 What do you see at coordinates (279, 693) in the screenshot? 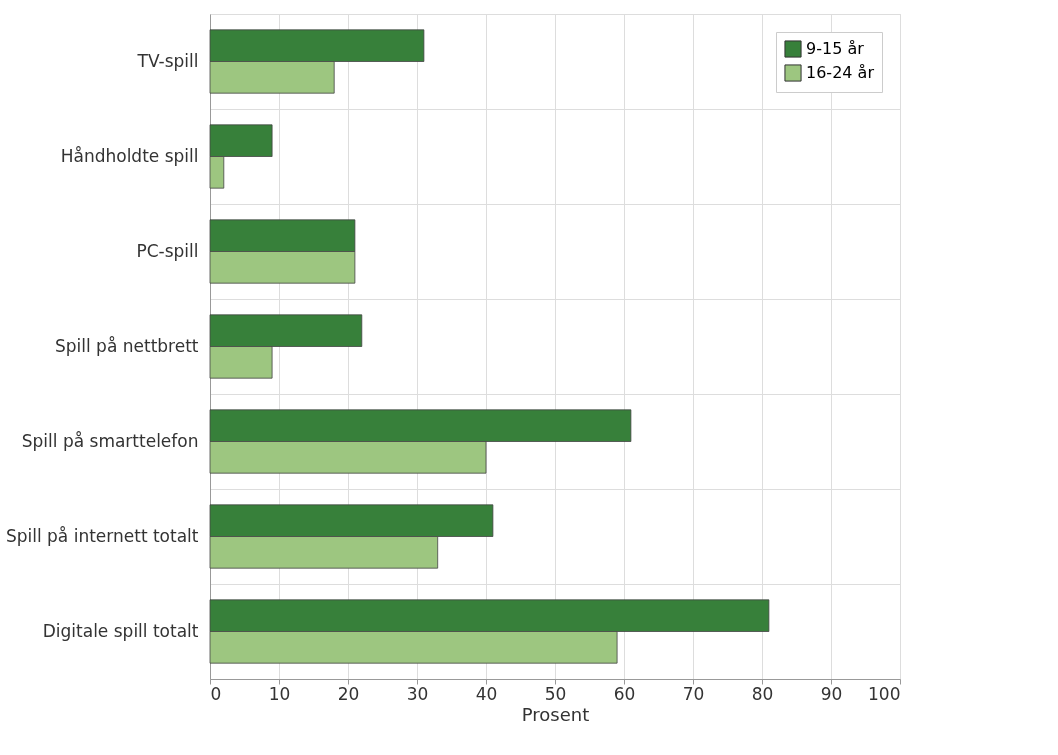
I see `x-tick-label: 10` at bounding box center [279, 693].